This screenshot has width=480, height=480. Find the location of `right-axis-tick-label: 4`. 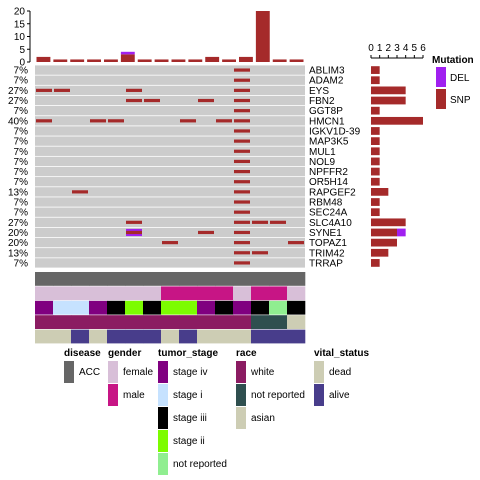

right-axis-tick-label: 4 is located at coordinates (406, 48).